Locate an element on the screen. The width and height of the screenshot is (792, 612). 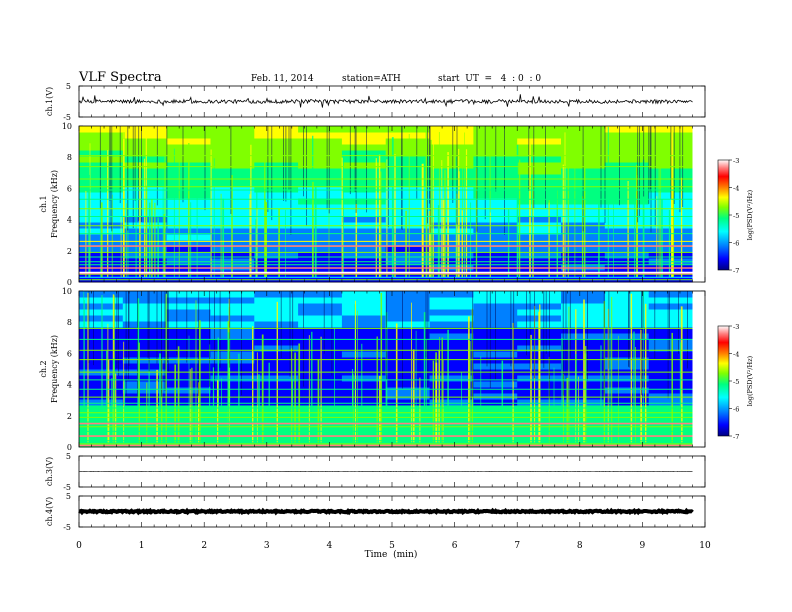
ch2-colorbar: -3 -4 -5 -6 -7 log(PSD(V²/Hz) is located at coordinates (735, 382).